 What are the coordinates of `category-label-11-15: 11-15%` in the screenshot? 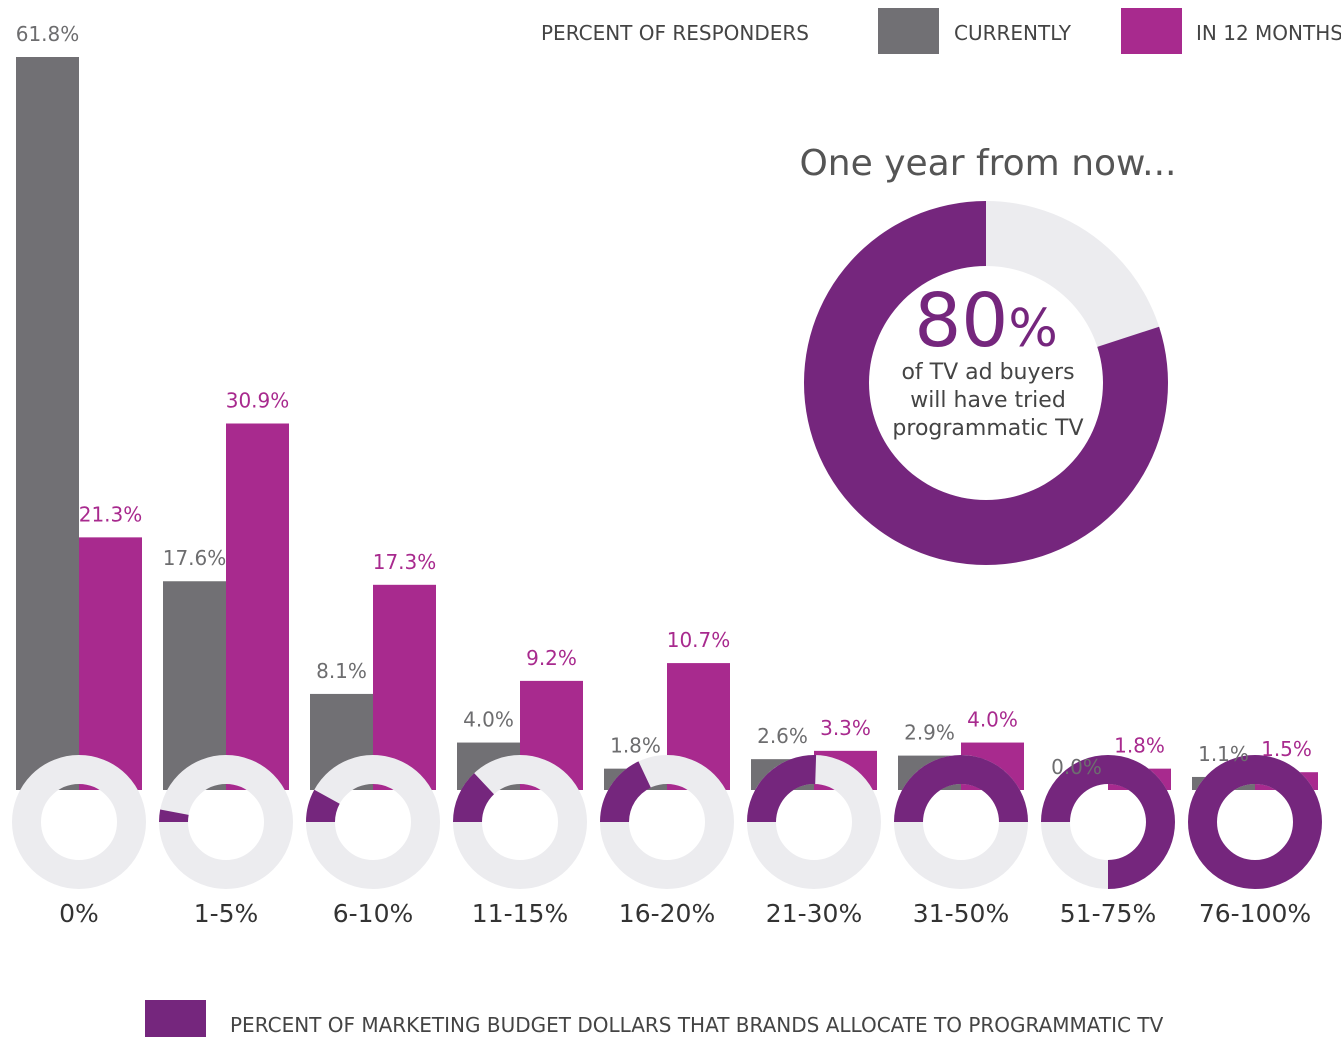 It's located at (520, 913).